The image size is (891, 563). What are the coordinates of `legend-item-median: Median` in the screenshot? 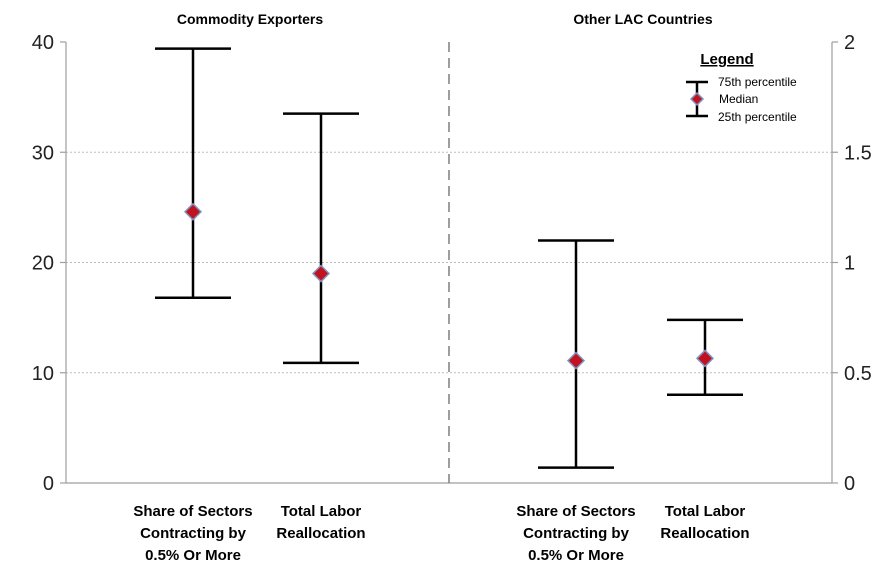 It's located at (738, 99).